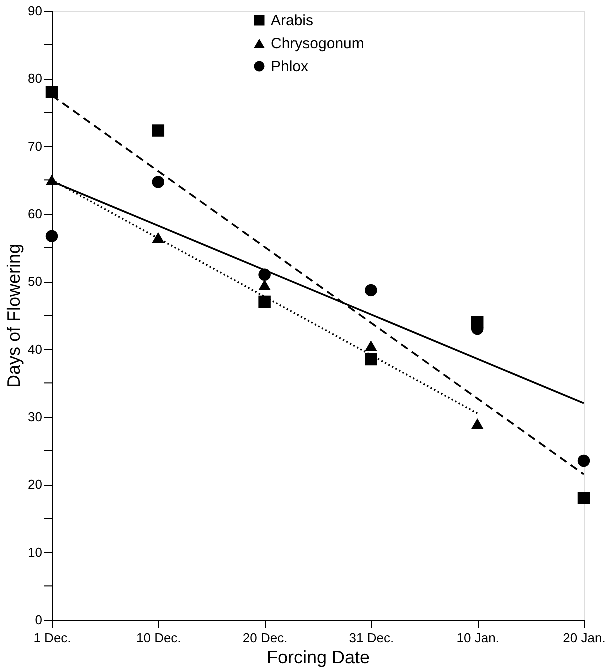 The image size is (611, 672). What do you see at coordinates (35, 78) in the screenshot?
I see `y-tick-label: 80` at bounding box center [35, 78].